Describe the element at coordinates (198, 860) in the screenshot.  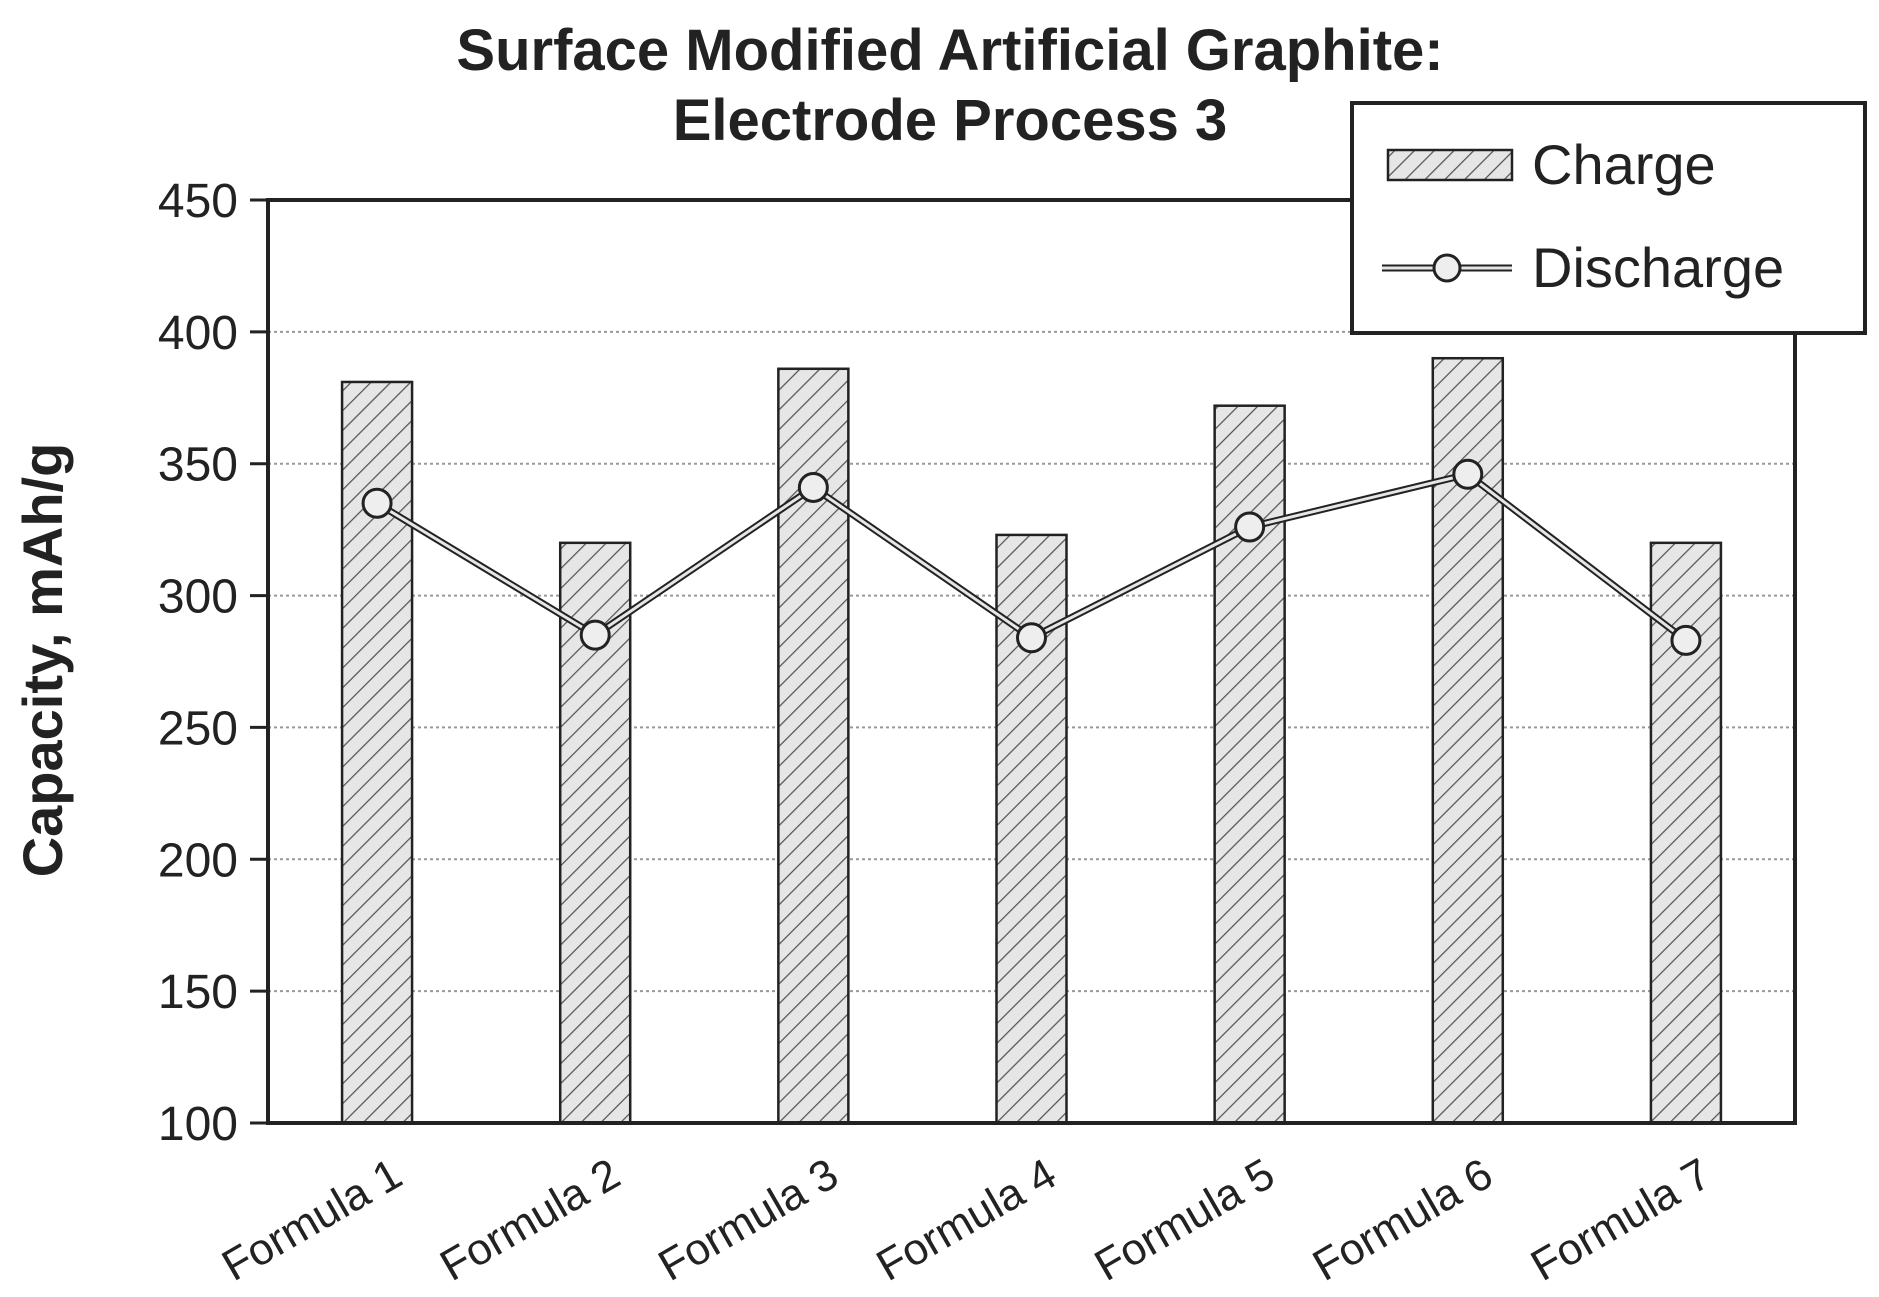
I see `y-tick-label-200: 200` at that location.